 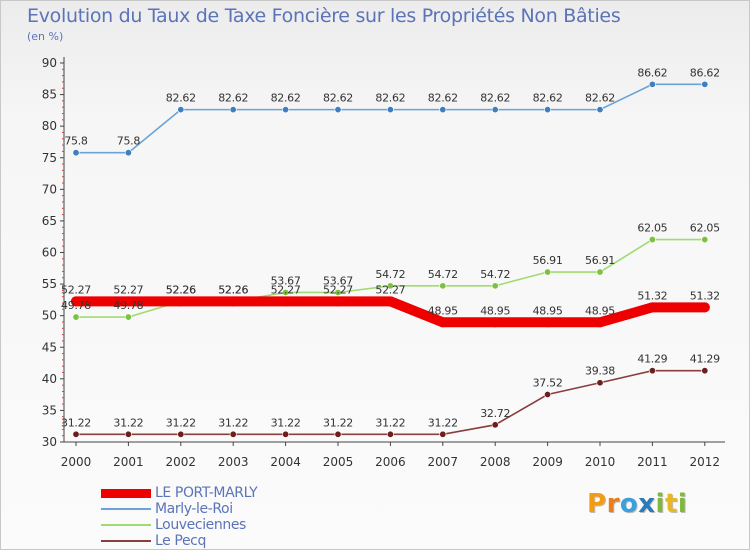 What do you see at coordinates (49, 95) in the screenshot?
I see `y-tick-label: 85` at bounding box center [49, 95].